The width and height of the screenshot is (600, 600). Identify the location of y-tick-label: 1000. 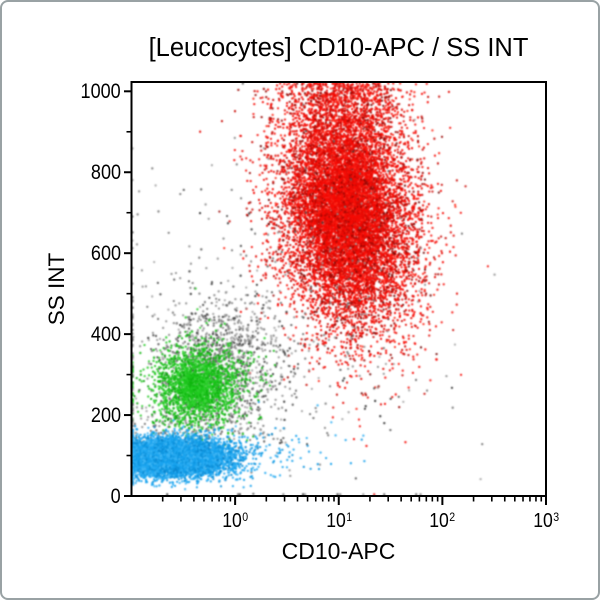
(100, 92).